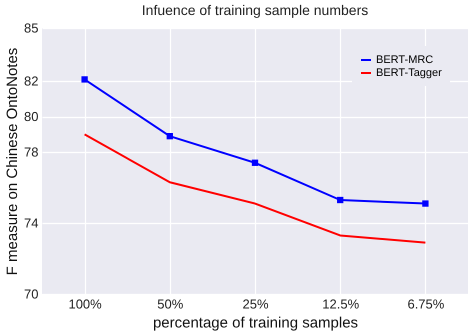 This screenshot has width=474, height=332. I want to click on chart-title: Infuence of training sample numbers, so click(255, 10).